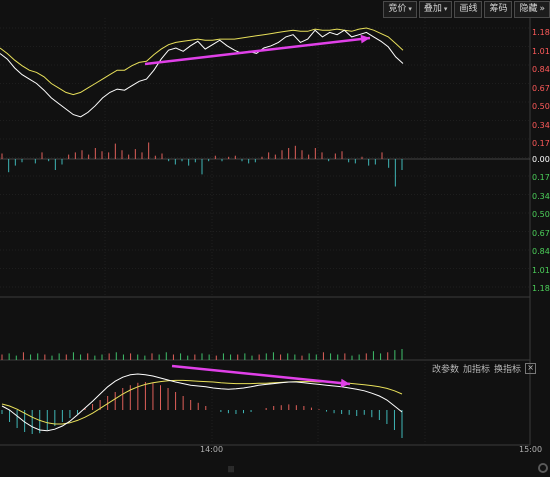 Image resolution: width=550 pixels, height=477 pixels. I want to click on hide-button-label: 隐藏, so click(528, 8).